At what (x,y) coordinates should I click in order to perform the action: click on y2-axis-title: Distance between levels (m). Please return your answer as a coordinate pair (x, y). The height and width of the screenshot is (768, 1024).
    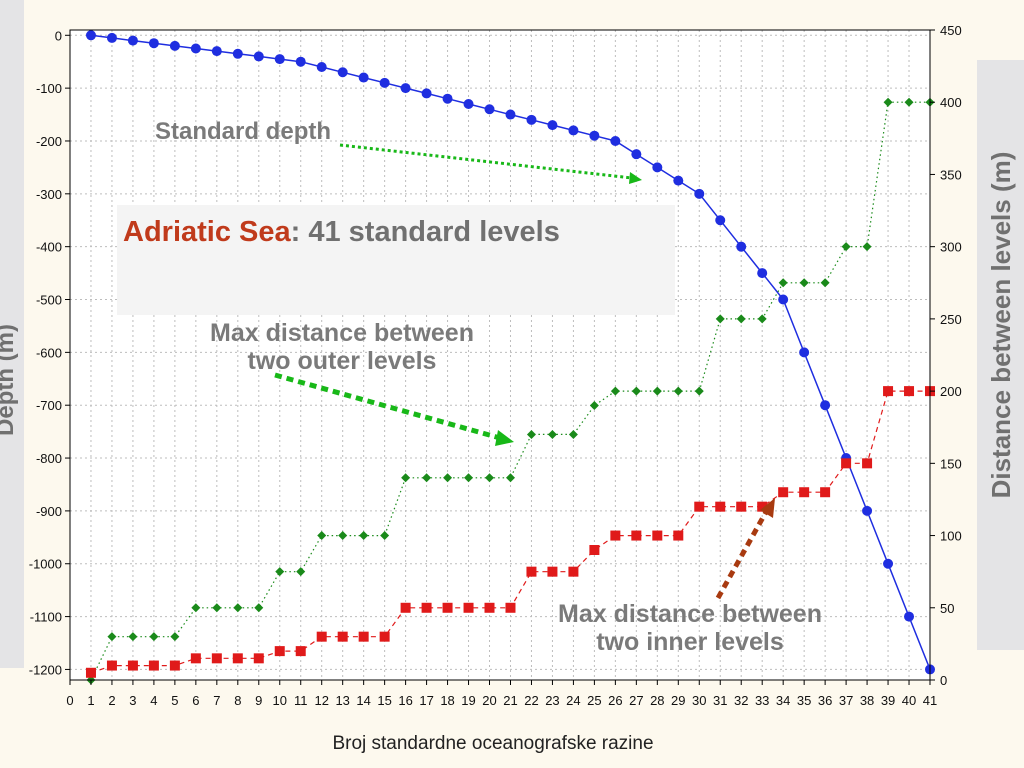
    Looking at the image, I should click on (1001, 325).